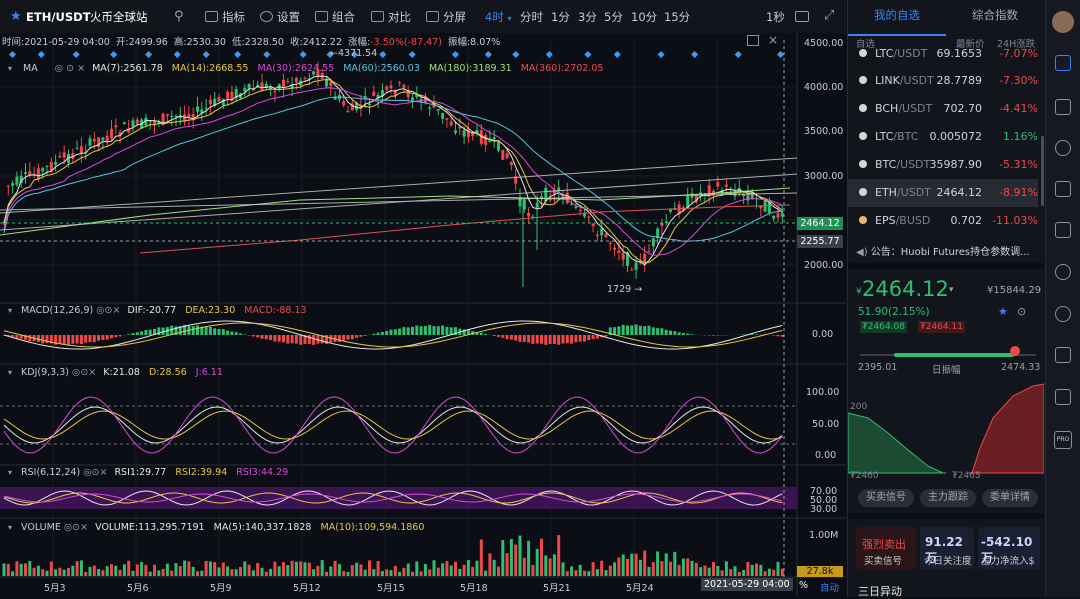 The height and width of the screenshot is (599, 1080). What do you see at coordinates (1014, 290) in the screenshot?
I see `ticker-cny: ¥15844.29` at bounding box center [1014, 290].